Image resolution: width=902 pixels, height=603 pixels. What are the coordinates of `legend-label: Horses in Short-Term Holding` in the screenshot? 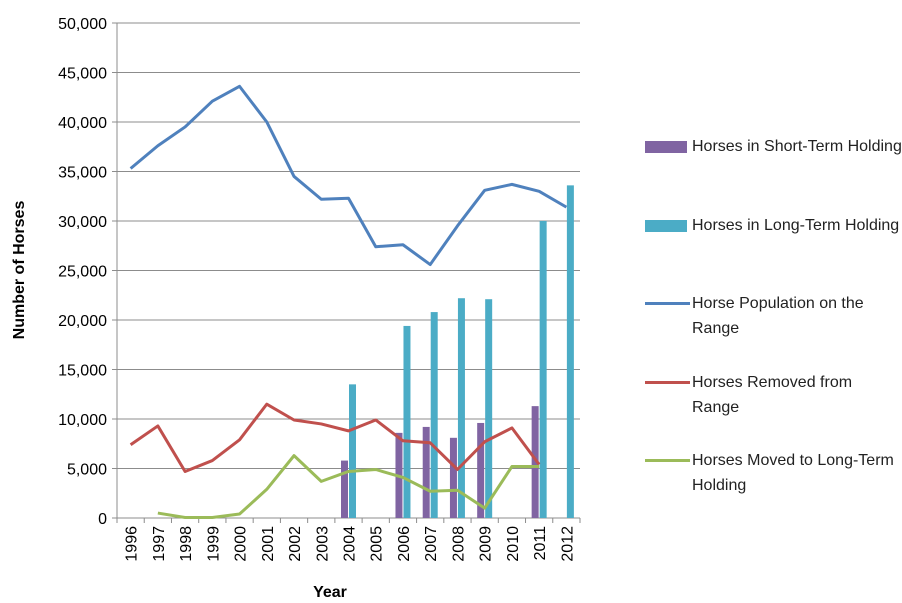 It's located at (797, 146).